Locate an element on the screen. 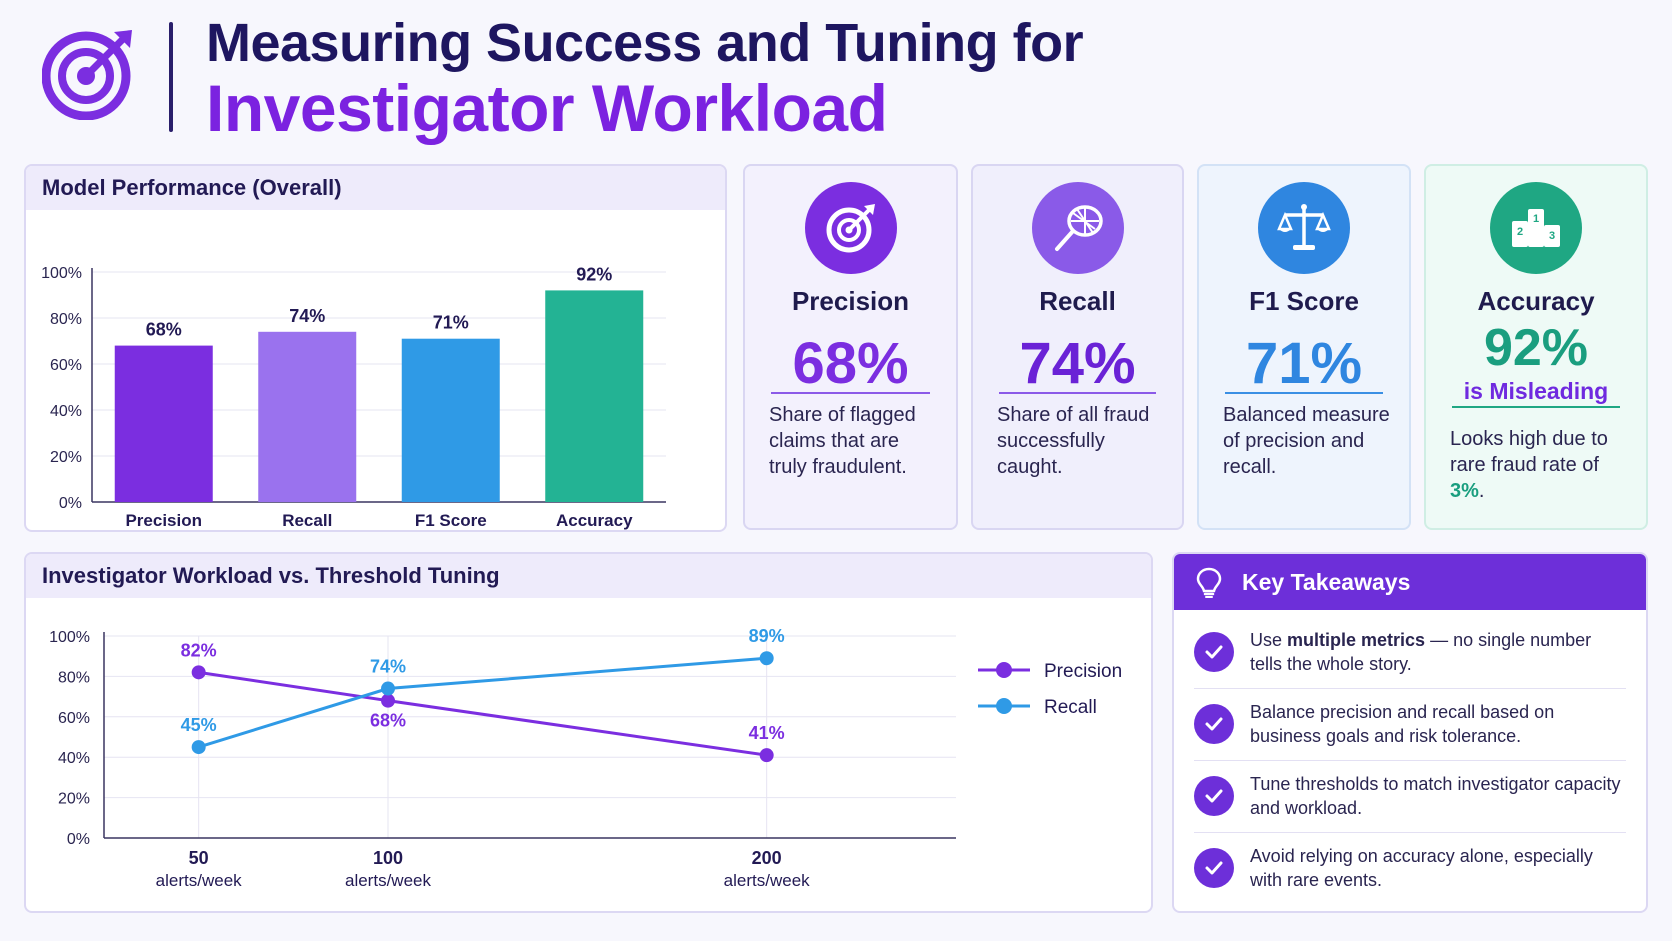  series-value-label: 74% is located at coordinates (388, 667).